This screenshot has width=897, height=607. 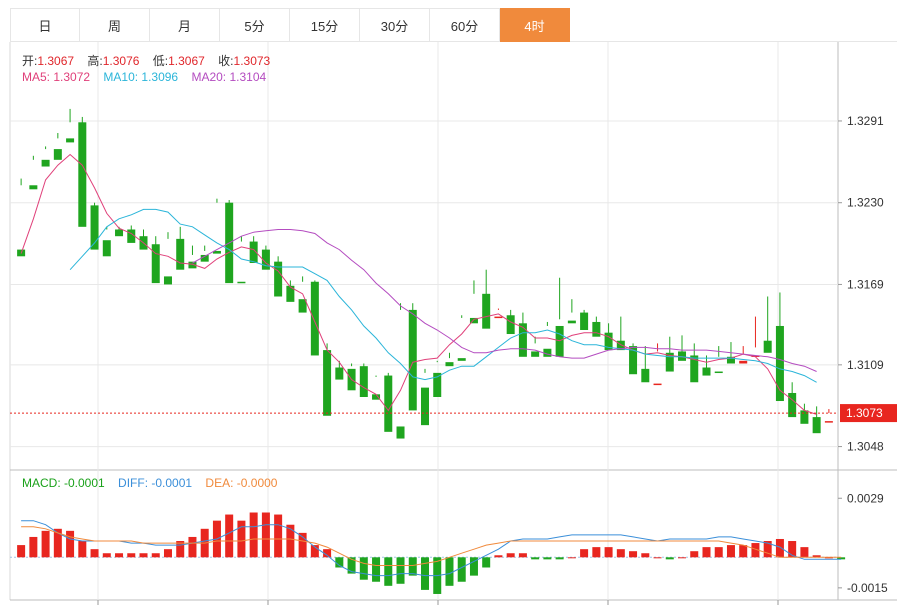 I want to click on tab-30min: 30分, so click(x=395, y=25).